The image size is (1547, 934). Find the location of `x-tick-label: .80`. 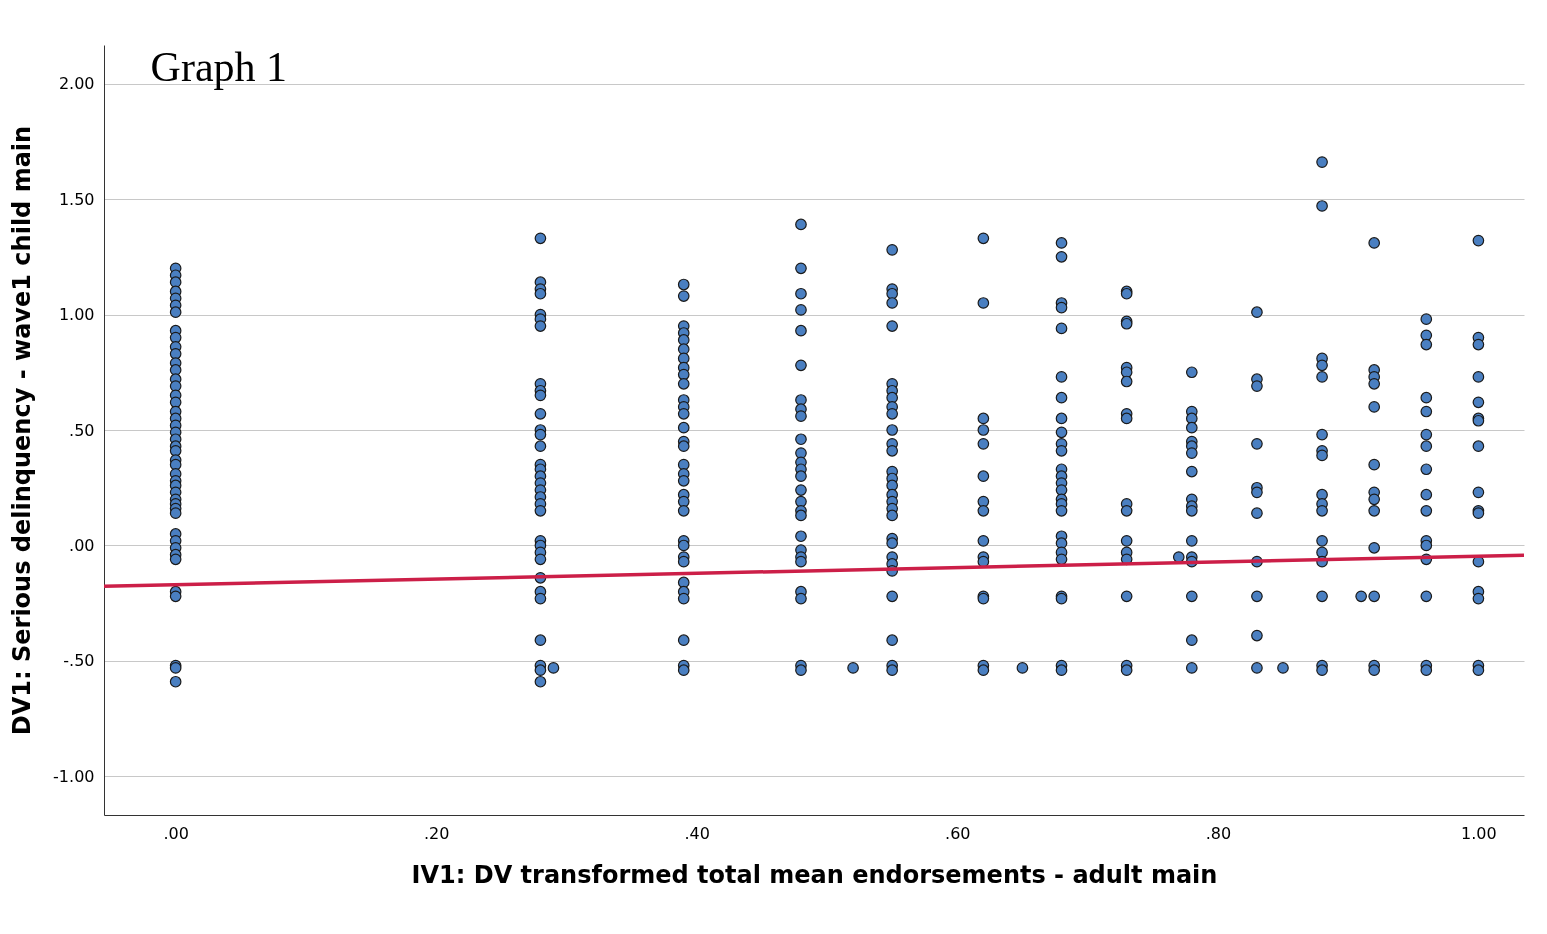

x-tick-label: .80 is located at coordinates (1218, 833).